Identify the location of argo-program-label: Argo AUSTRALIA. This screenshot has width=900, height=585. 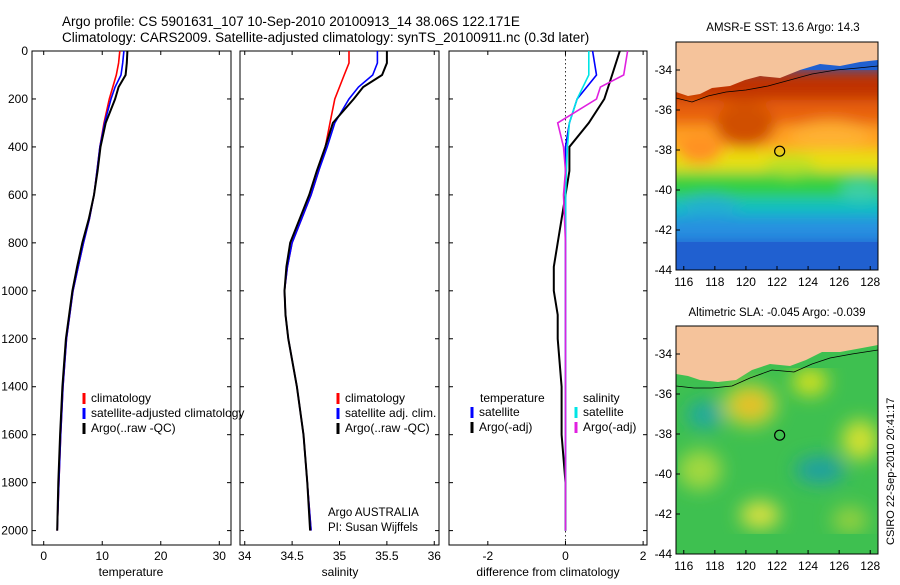
(373, 513).